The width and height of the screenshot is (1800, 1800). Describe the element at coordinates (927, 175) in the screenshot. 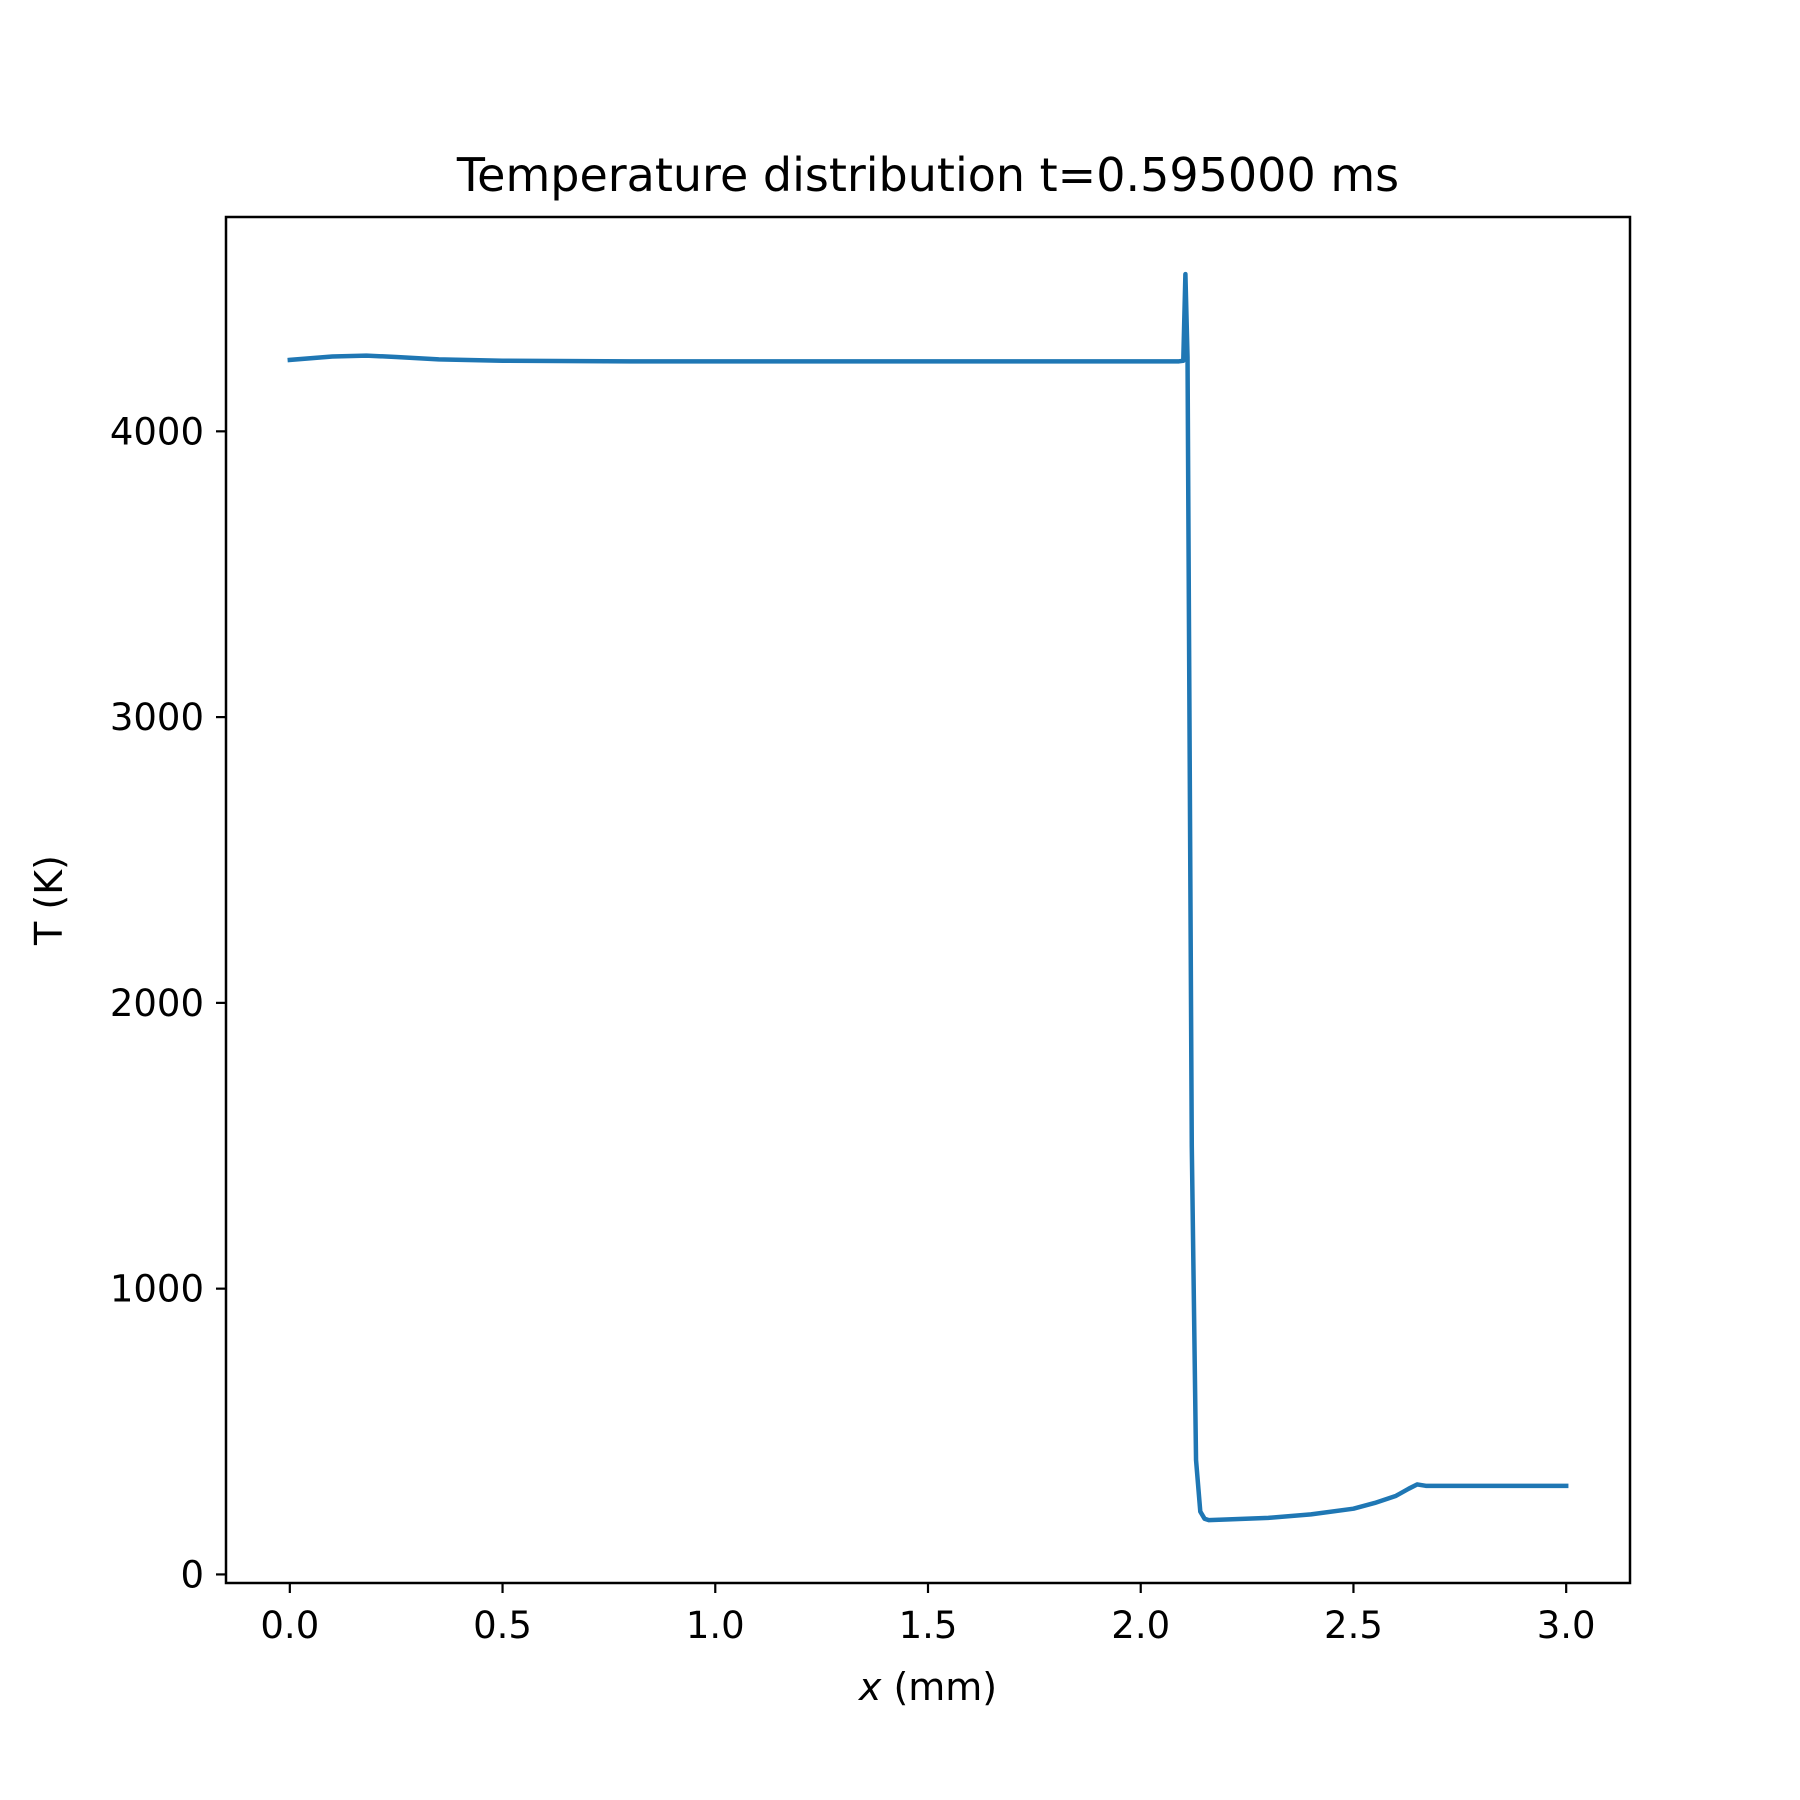

I see `chart-title: Temperature distribution t=0.595000 ms` at that location.